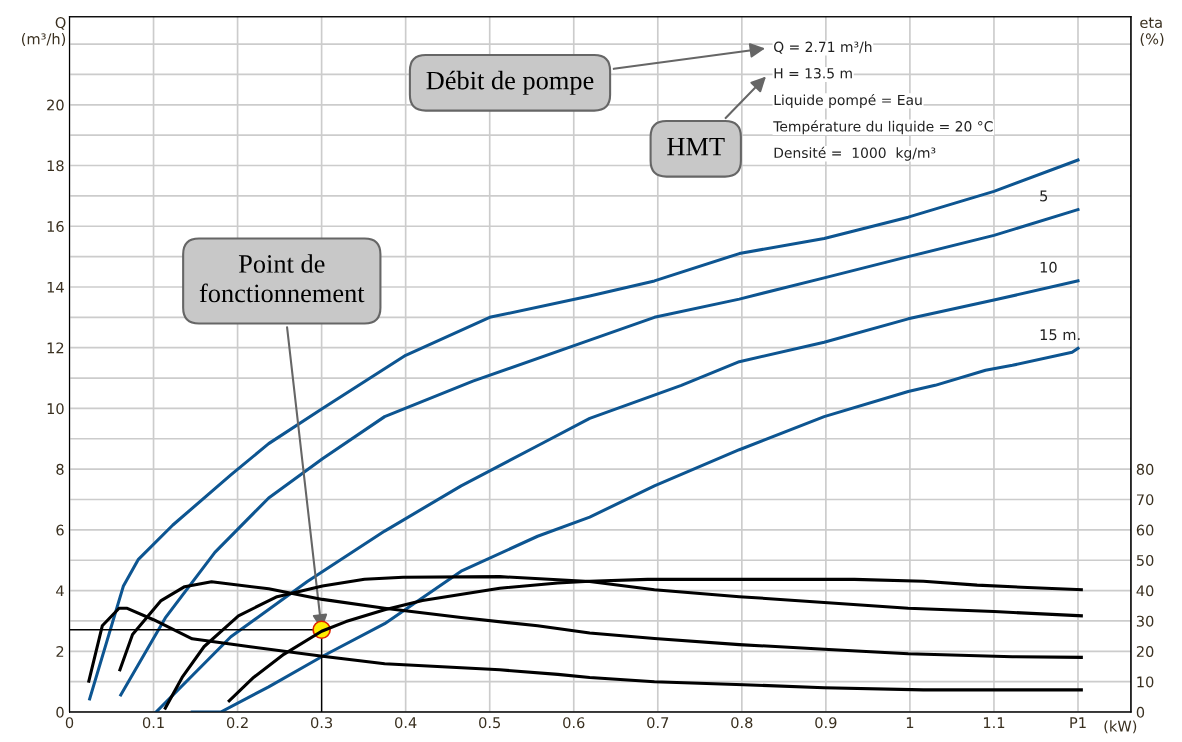 Image resolution: width=1182 pixels, height=742 pixels. What do you see at coordinates (55, 105) in the screenshot?
I see `y-tick-label: 20` at bounding box center [55, 105].